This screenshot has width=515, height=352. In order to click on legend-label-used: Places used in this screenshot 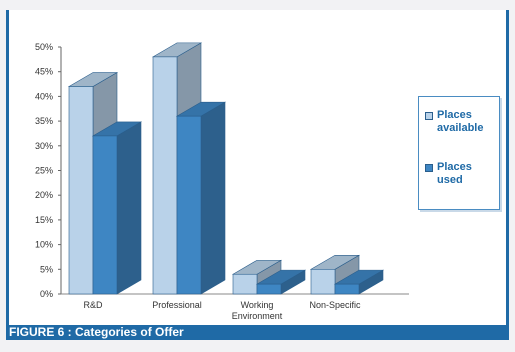, I will do `click(468, 174)`.